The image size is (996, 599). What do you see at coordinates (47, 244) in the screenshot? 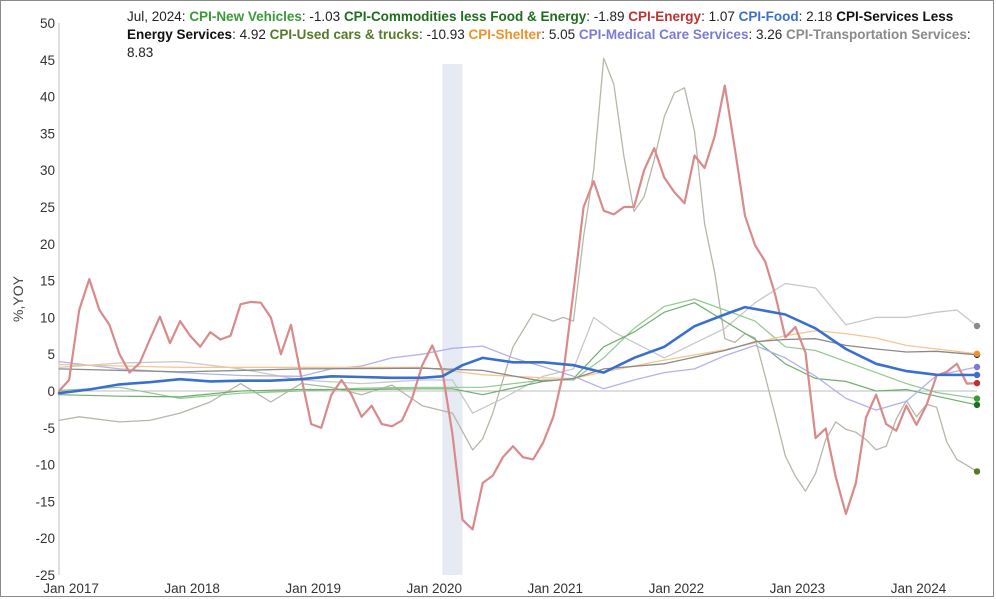
I see `y-tick-label: 20` at bounding box center [47, 244].